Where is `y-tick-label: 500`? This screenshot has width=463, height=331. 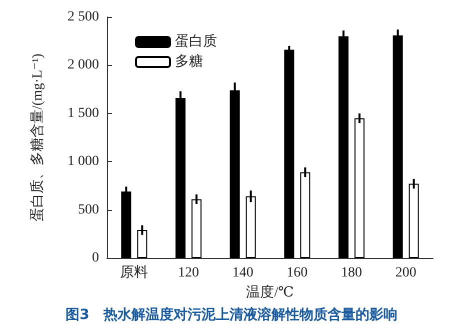 y-tick-label: 500 is located at coordinates (88, 210).